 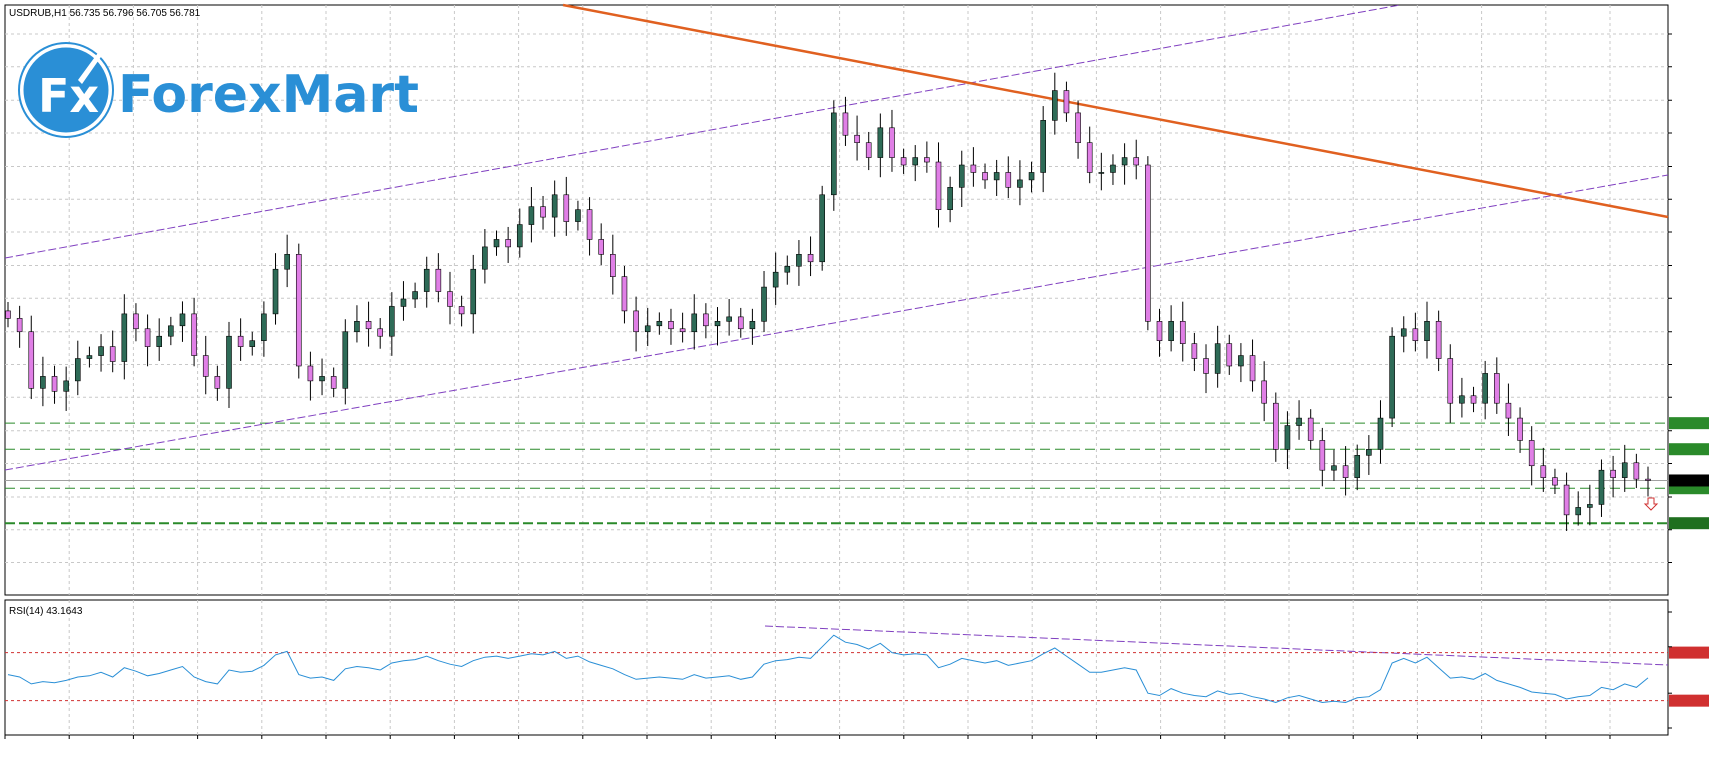 I want to click on rsi-trend-line, so click(x=1216, y=645).